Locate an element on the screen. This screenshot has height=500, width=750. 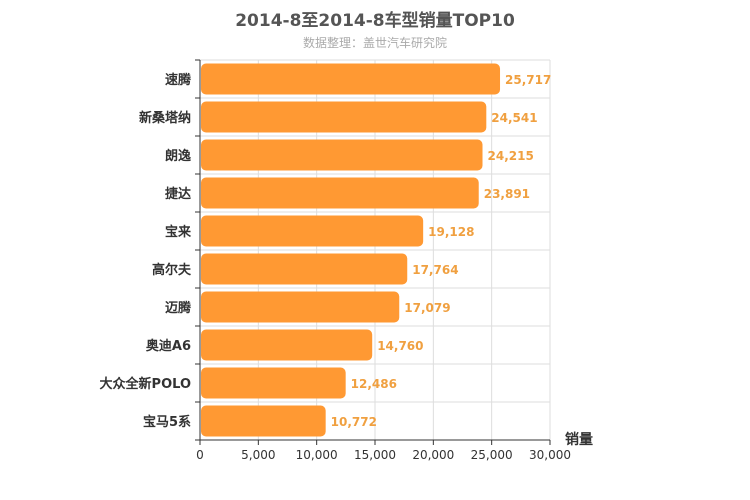
category-label: 朗逸 is located at coordinates (178, 156).